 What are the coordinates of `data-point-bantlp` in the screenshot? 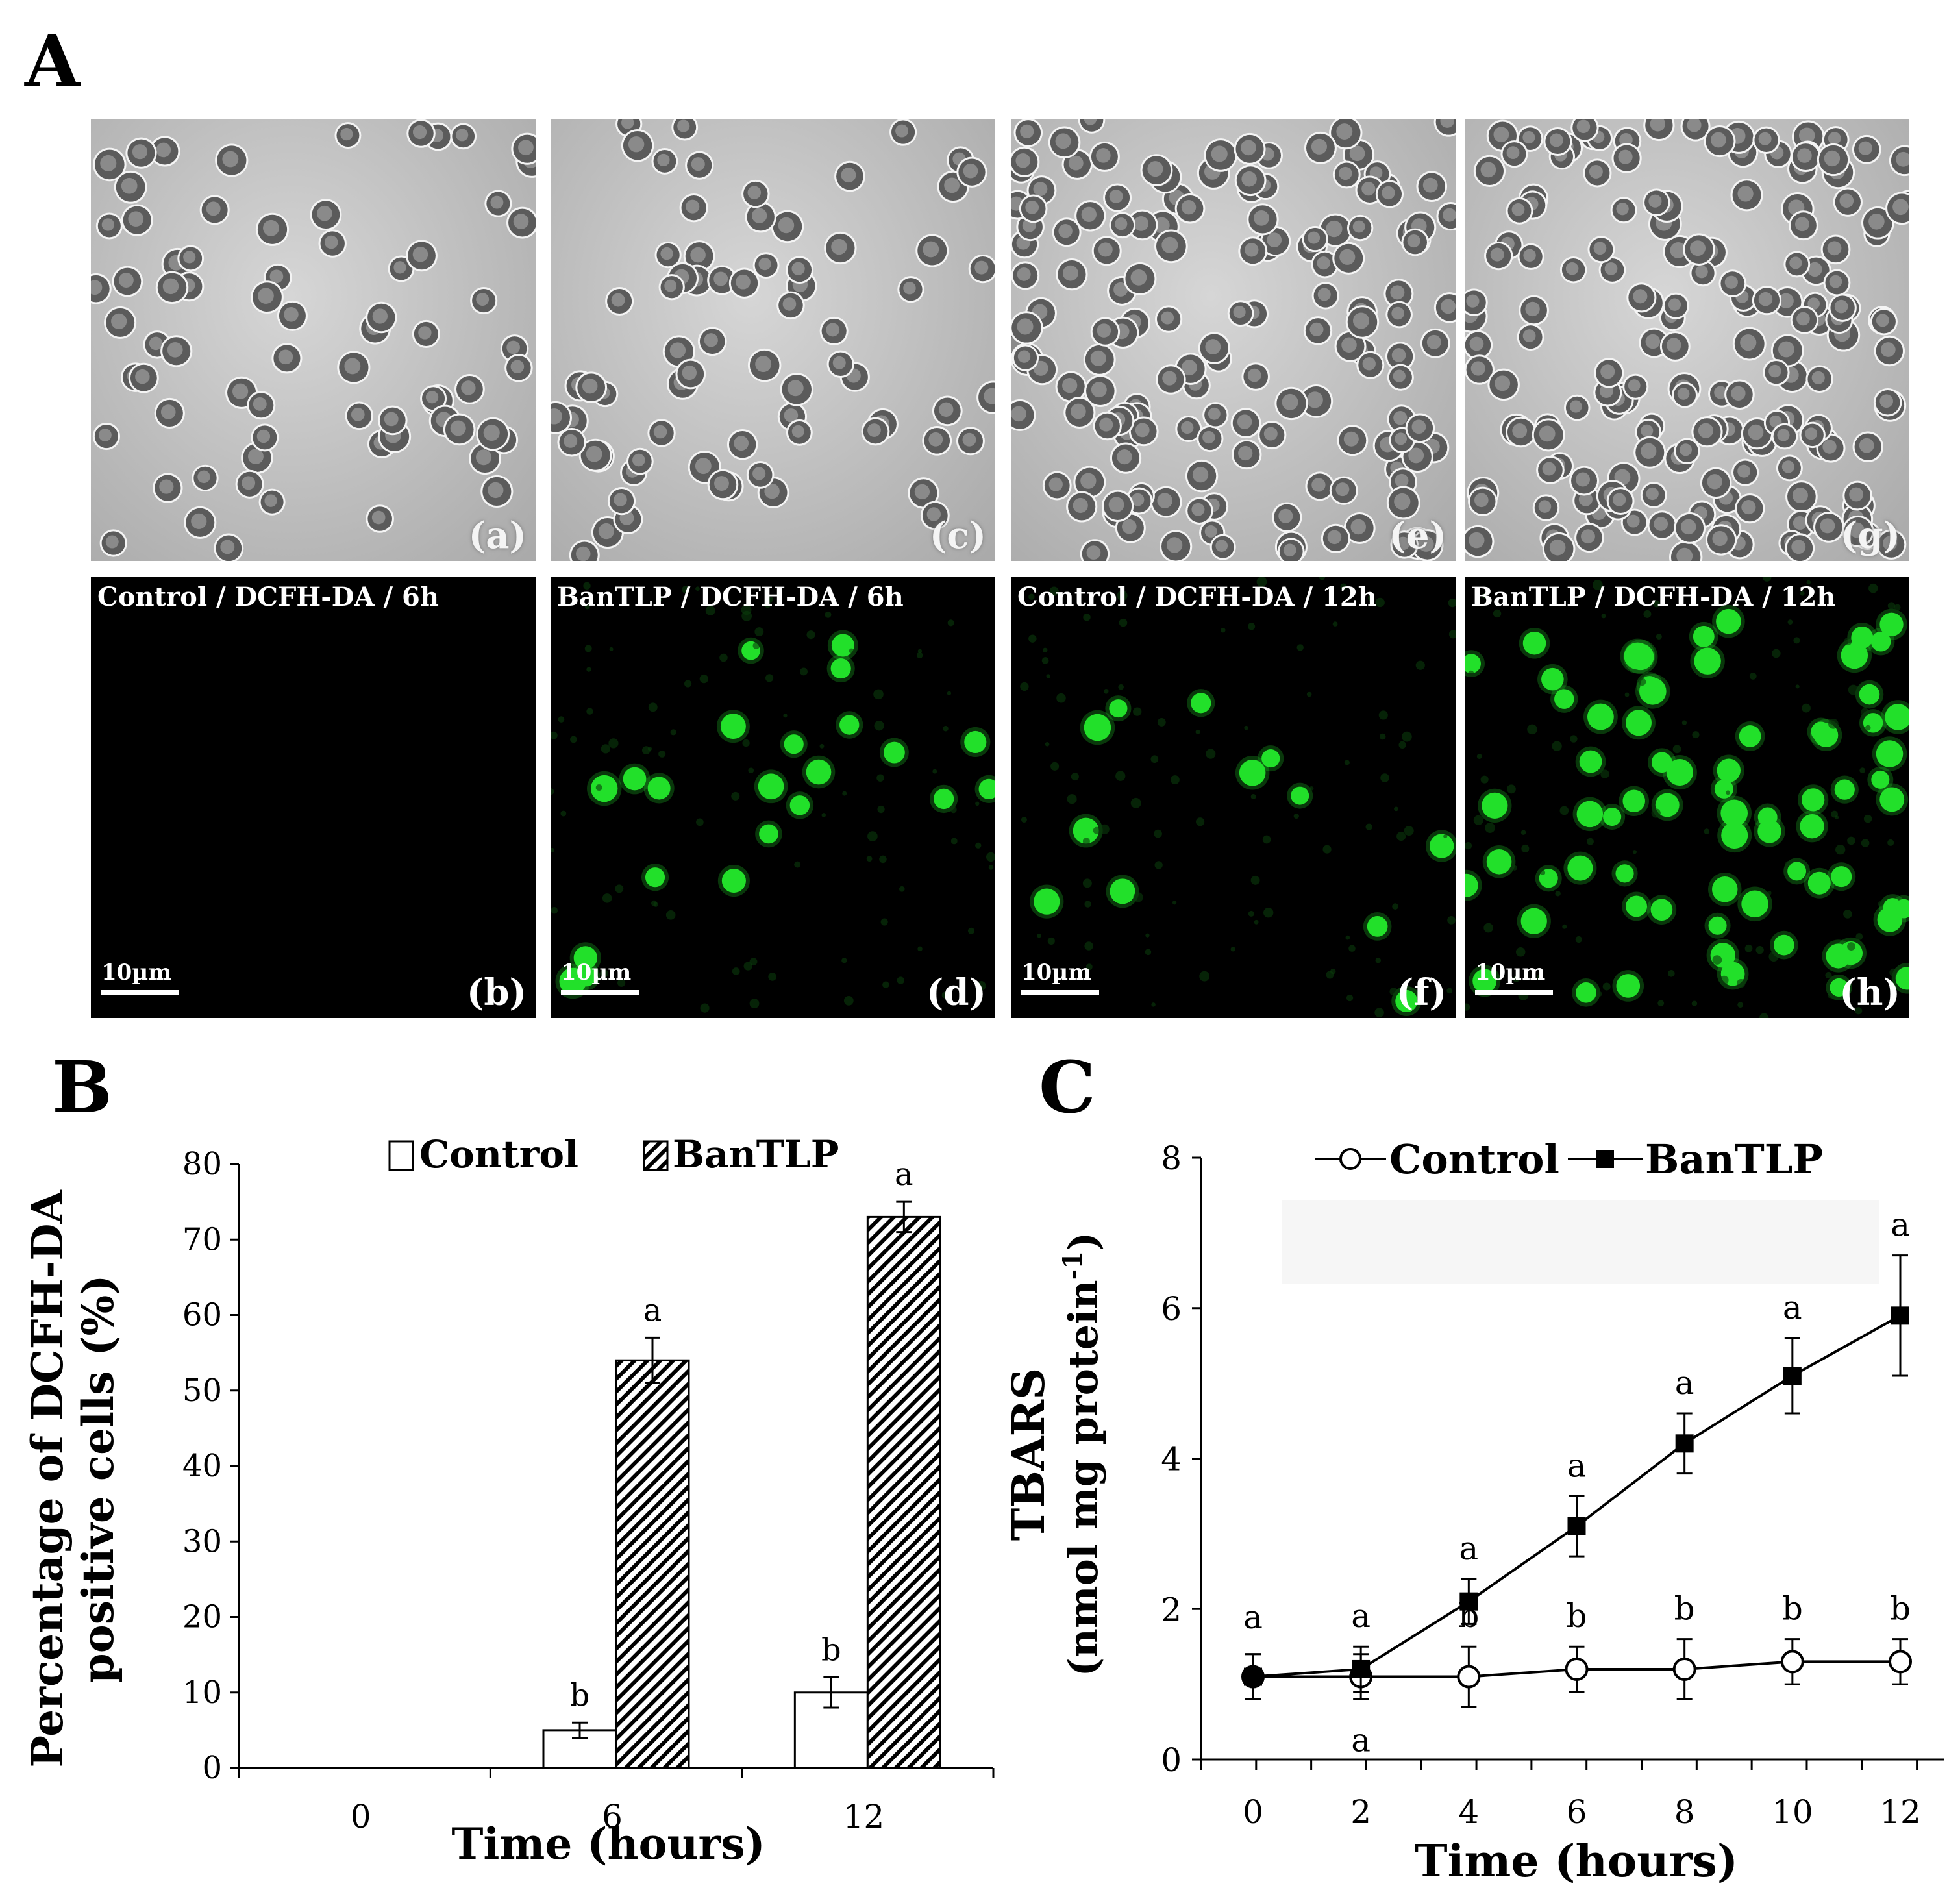 It's located at (1361, 1668).